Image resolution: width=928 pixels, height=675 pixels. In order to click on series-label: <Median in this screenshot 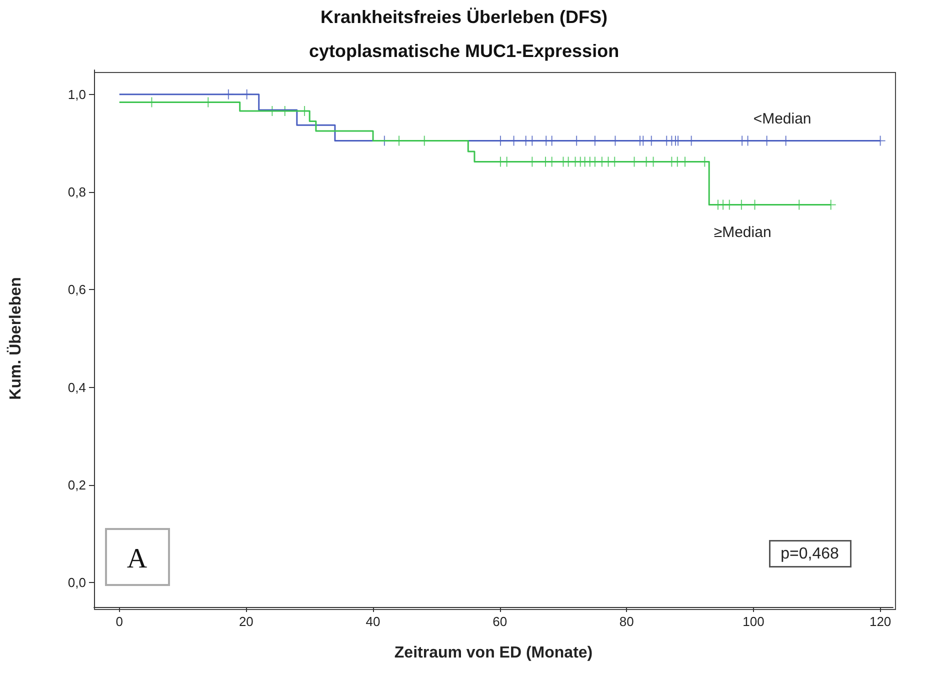, I will do `click(782, 119)`.